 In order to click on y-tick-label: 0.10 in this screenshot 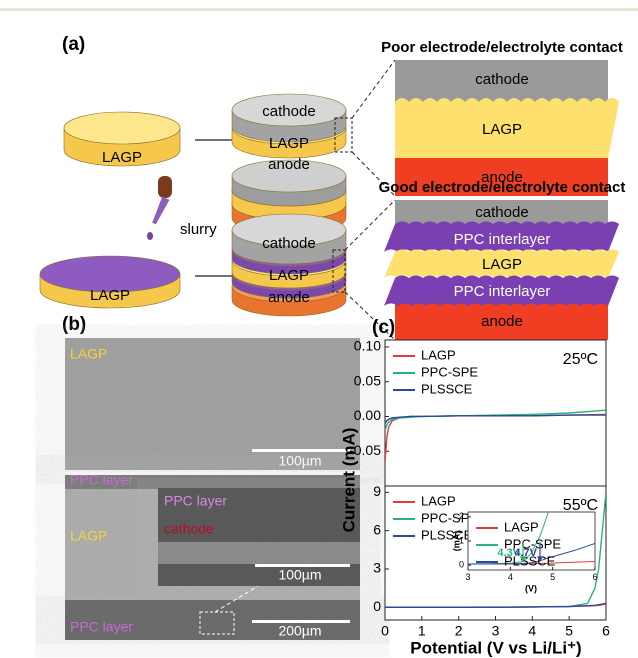, I will do `click(367, 346)`.